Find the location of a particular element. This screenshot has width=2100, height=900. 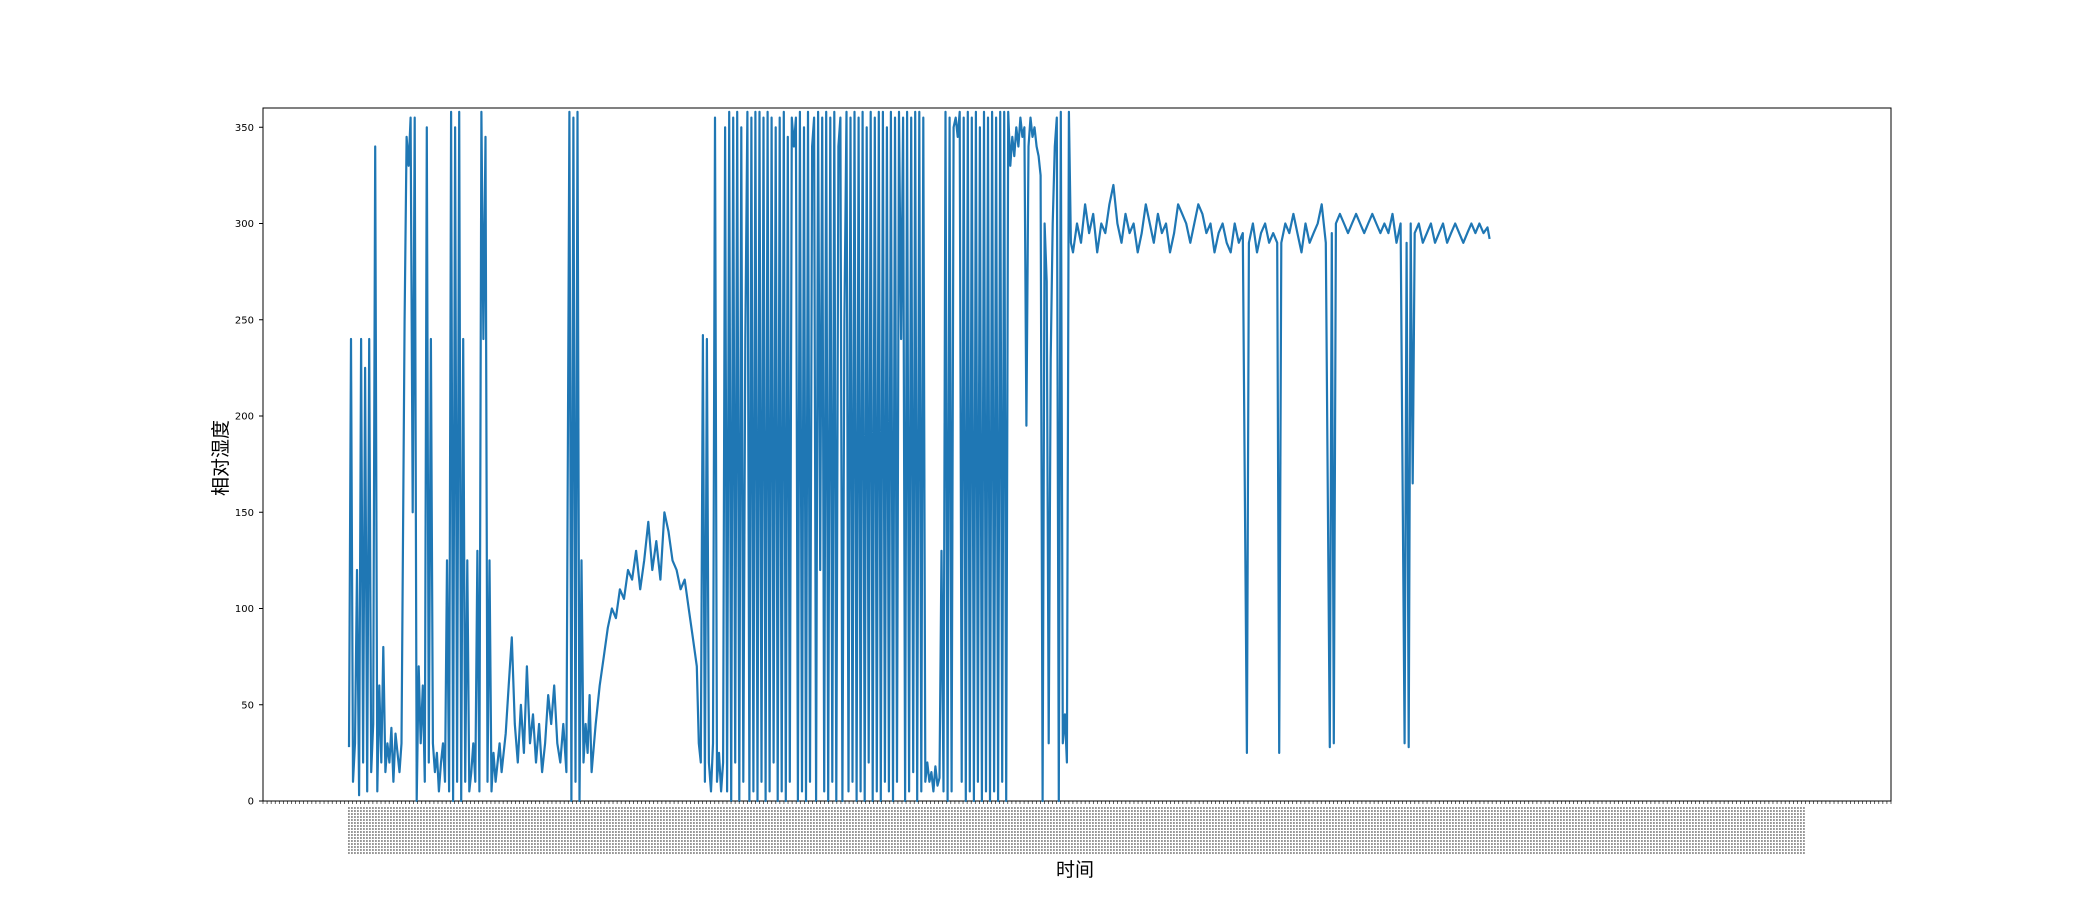

y-axis-label: 相对湿度 is located at coordinates (221, 458).